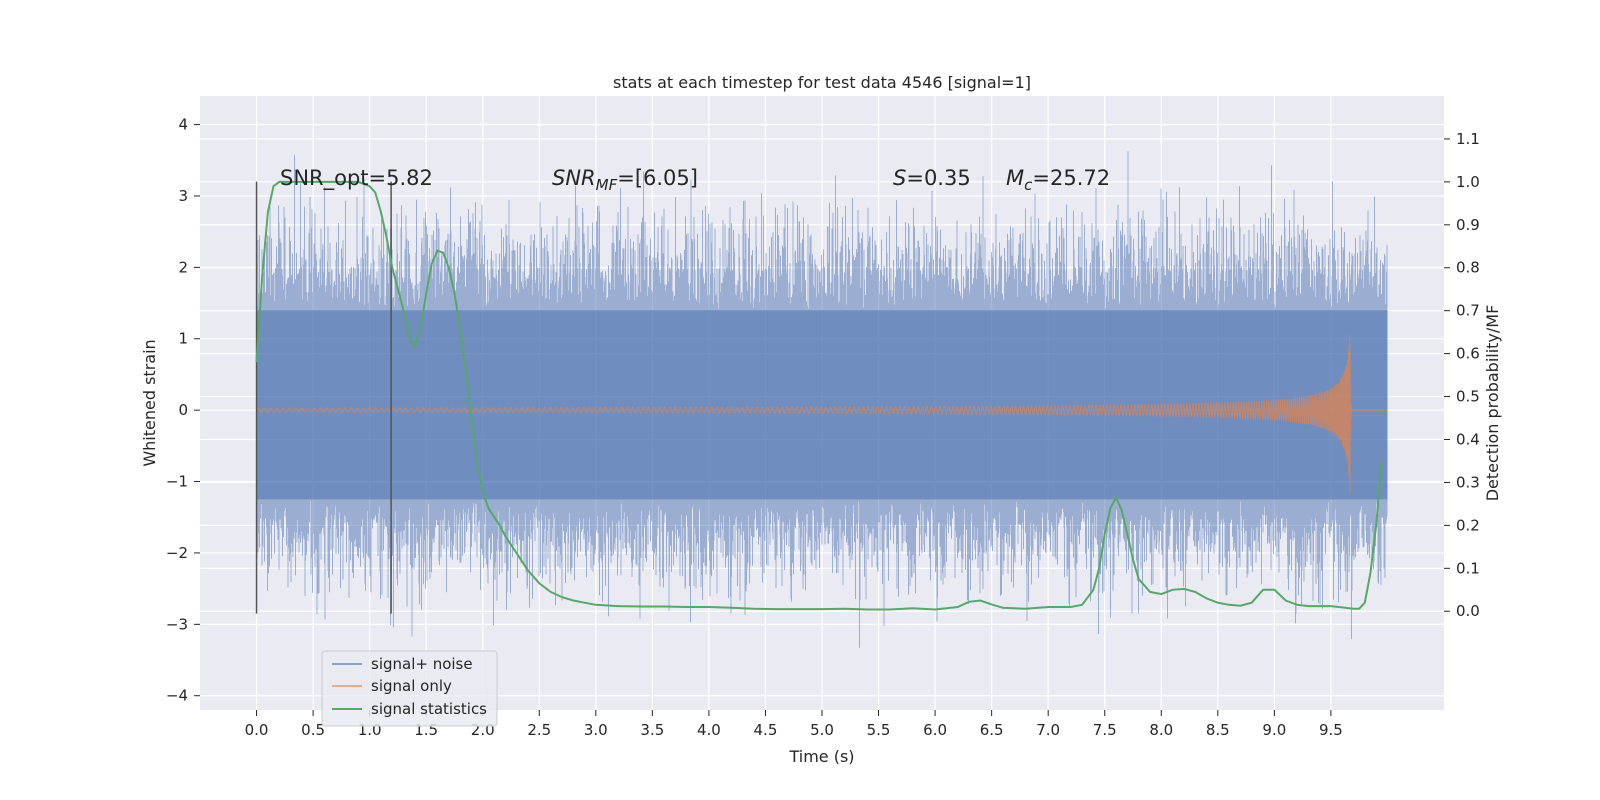 Image resolution: width=1600 pixels, height=800 pixels. I want to click on right-y-tick-label: 1.0, so click(1468, 182).